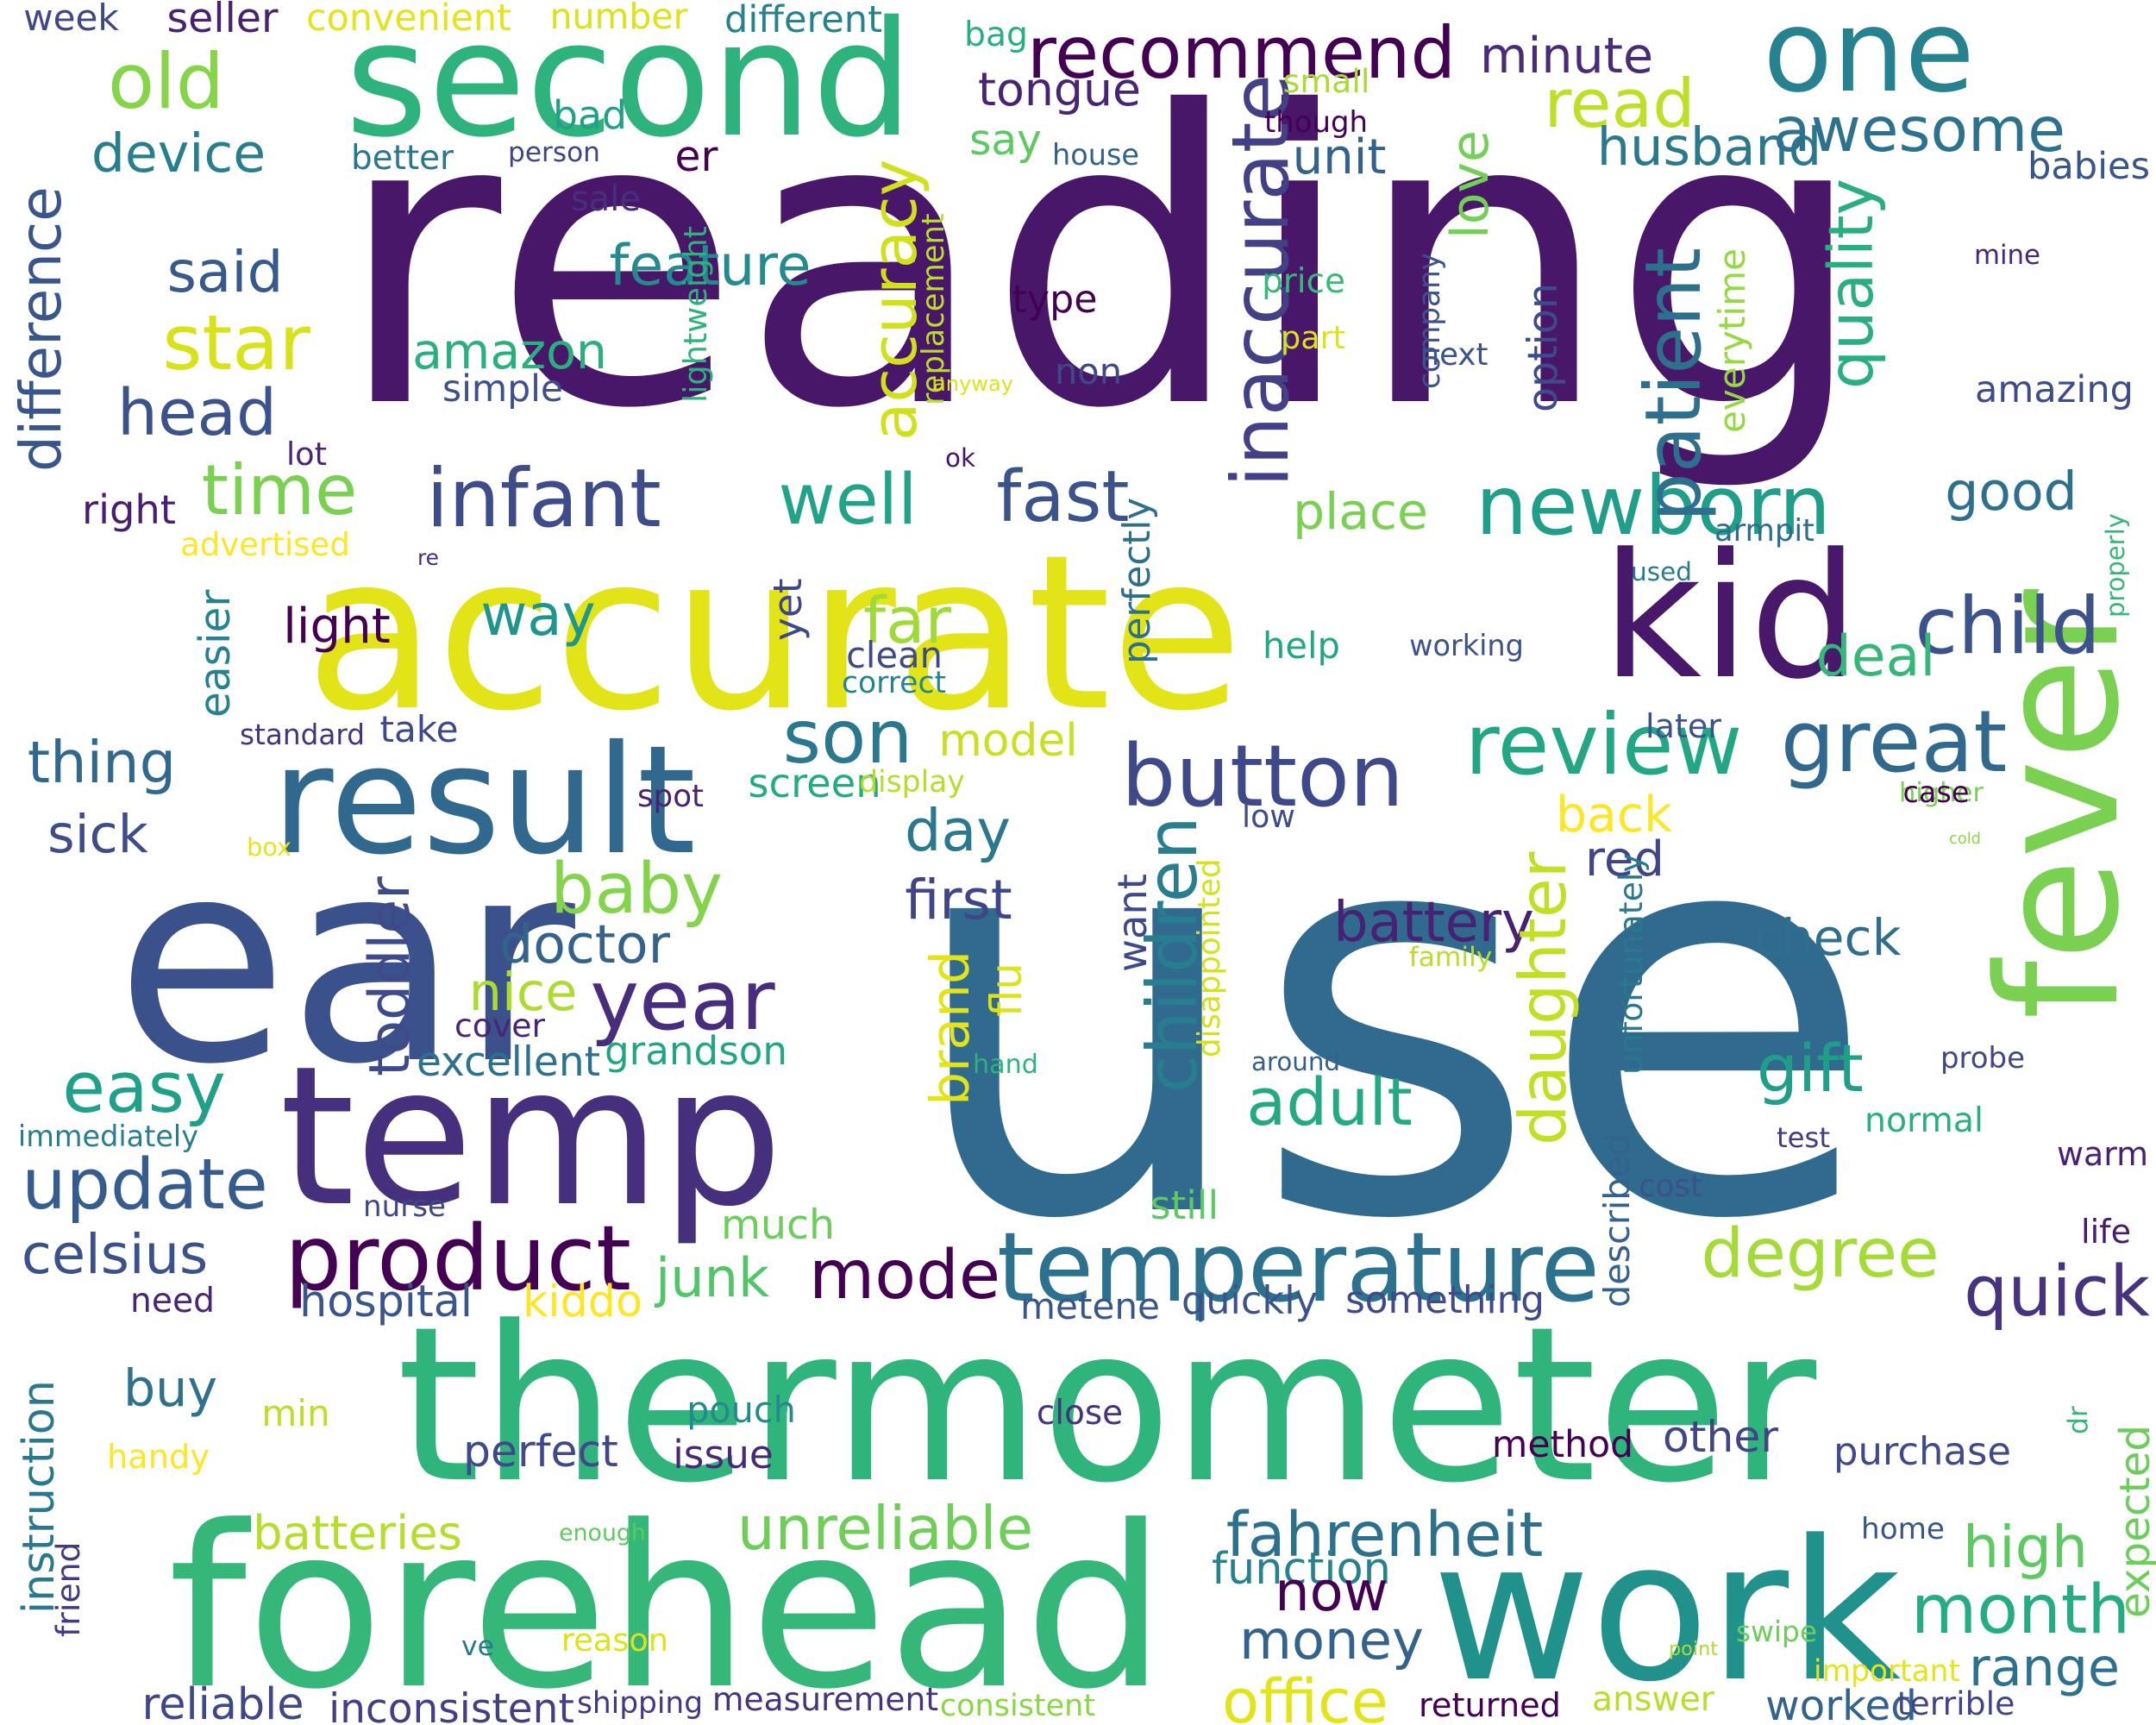 Image resolution: width=2156 pixels, height=1725 pixels. Describe the element at coordinates (1331, 1592) in the screenshot. I see `word-now: now` at that location.